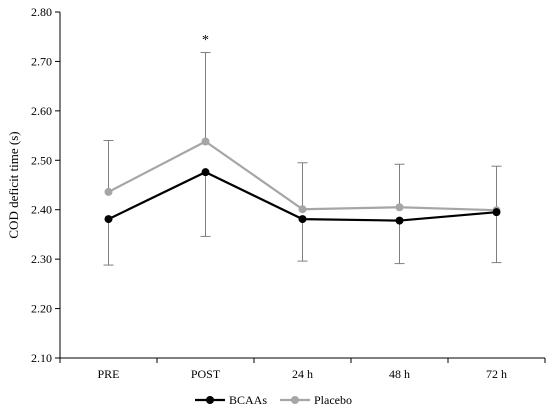 The image size is (550, 412). Describe the element at coordinates (210, 400) in the screenshot. I see `legend-marker-bcaas` at that location.